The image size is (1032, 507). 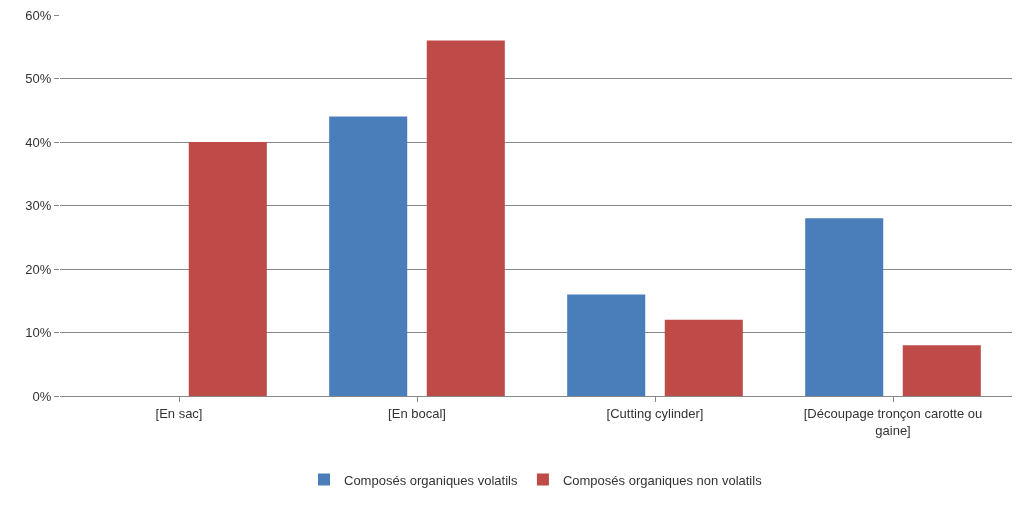 I want to click on y-tick-label: 40%, so click(x=38, y=142).